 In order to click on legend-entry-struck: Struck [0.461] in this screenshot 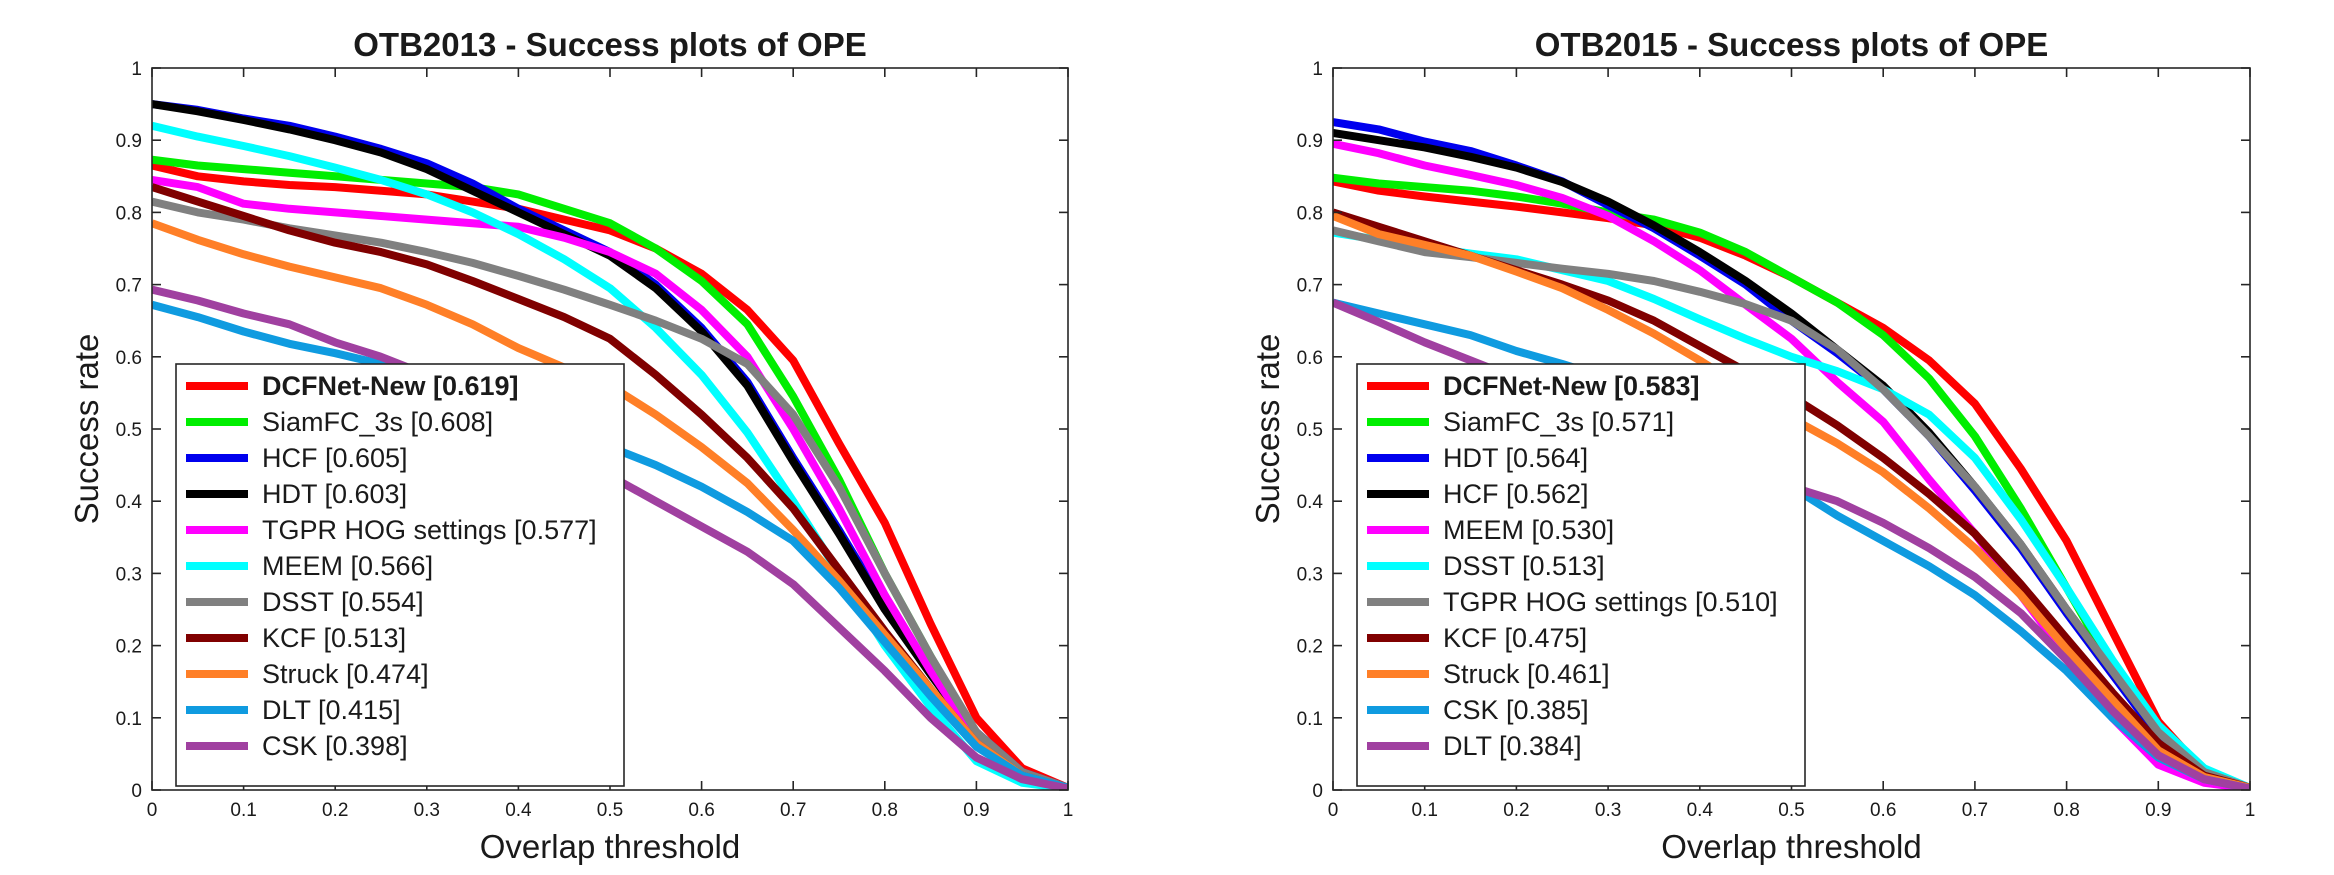, I will do `click(1526, 674)`.